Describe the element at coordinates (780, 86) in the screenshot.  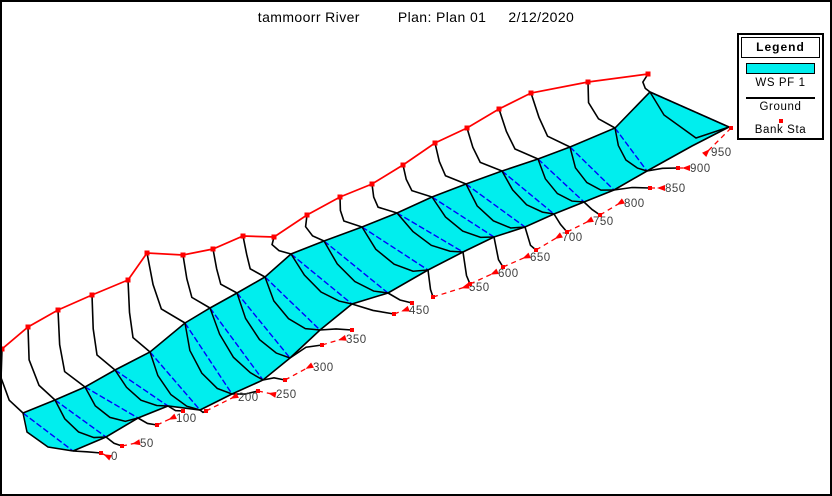
I see `legend: Legend WS PF 1 Ground Bank Sta` at that location.